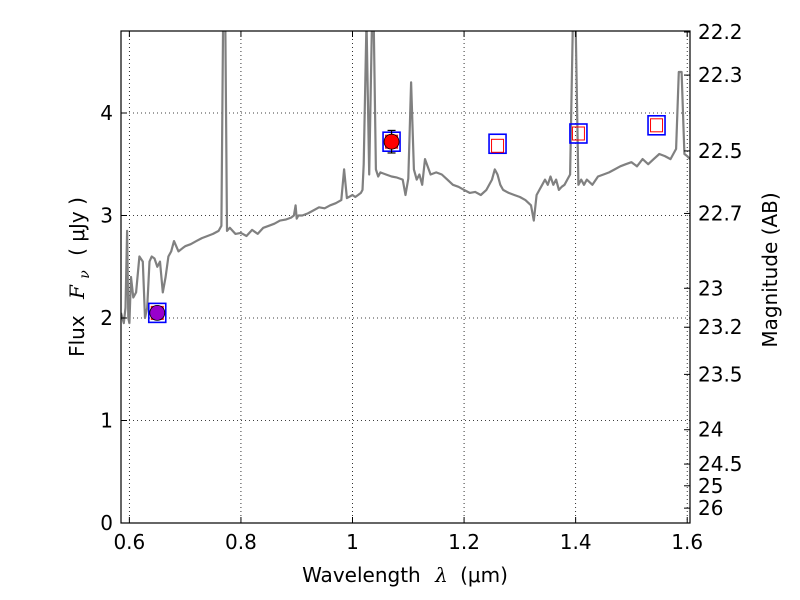  Describe the element at coordinates (484, 575) in the screenshot. I see `x-axis-title-unit: (μm)` at that location.